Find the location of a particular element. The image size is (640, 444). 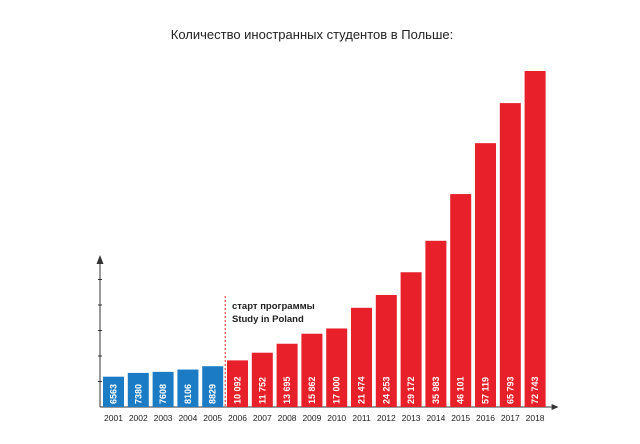

x-tick-label: 2009 is located at coordinates (311, 418).